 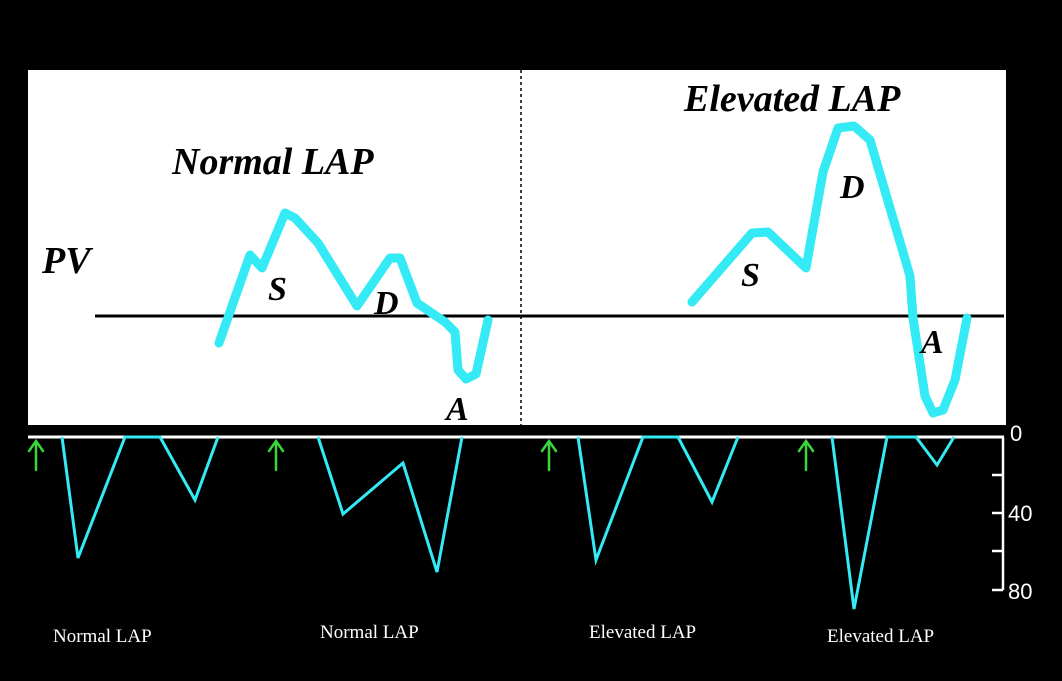 What do you see at coordinates (1016, 433) in the screenshot?
I see `scale-tick-0: 0` at bounding box center [1016, 433].